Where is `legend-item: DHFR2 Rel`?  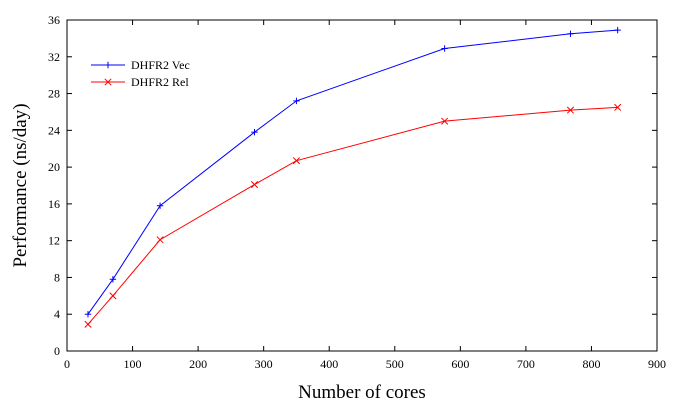
legend-item: DHFR2 Rel is located at coordinates (140, 82).